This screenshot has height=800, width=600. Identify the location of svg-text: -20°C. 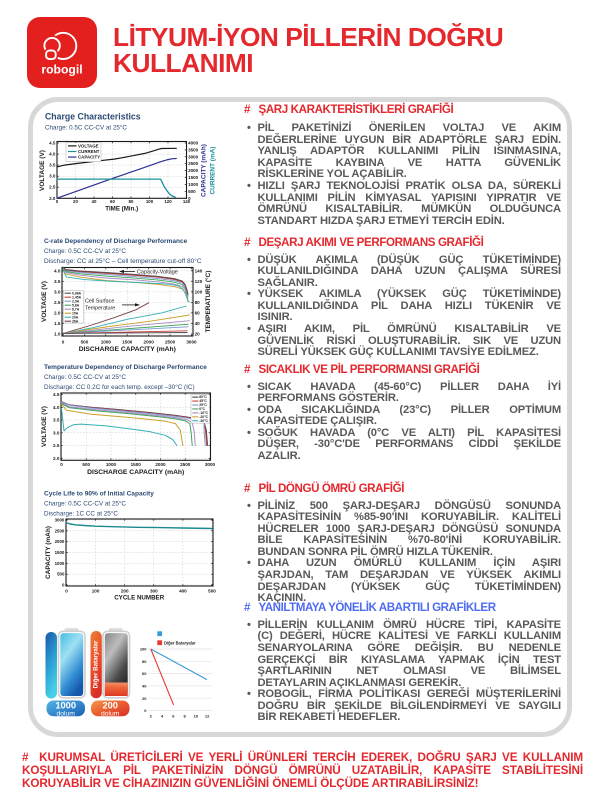
(203, 417).